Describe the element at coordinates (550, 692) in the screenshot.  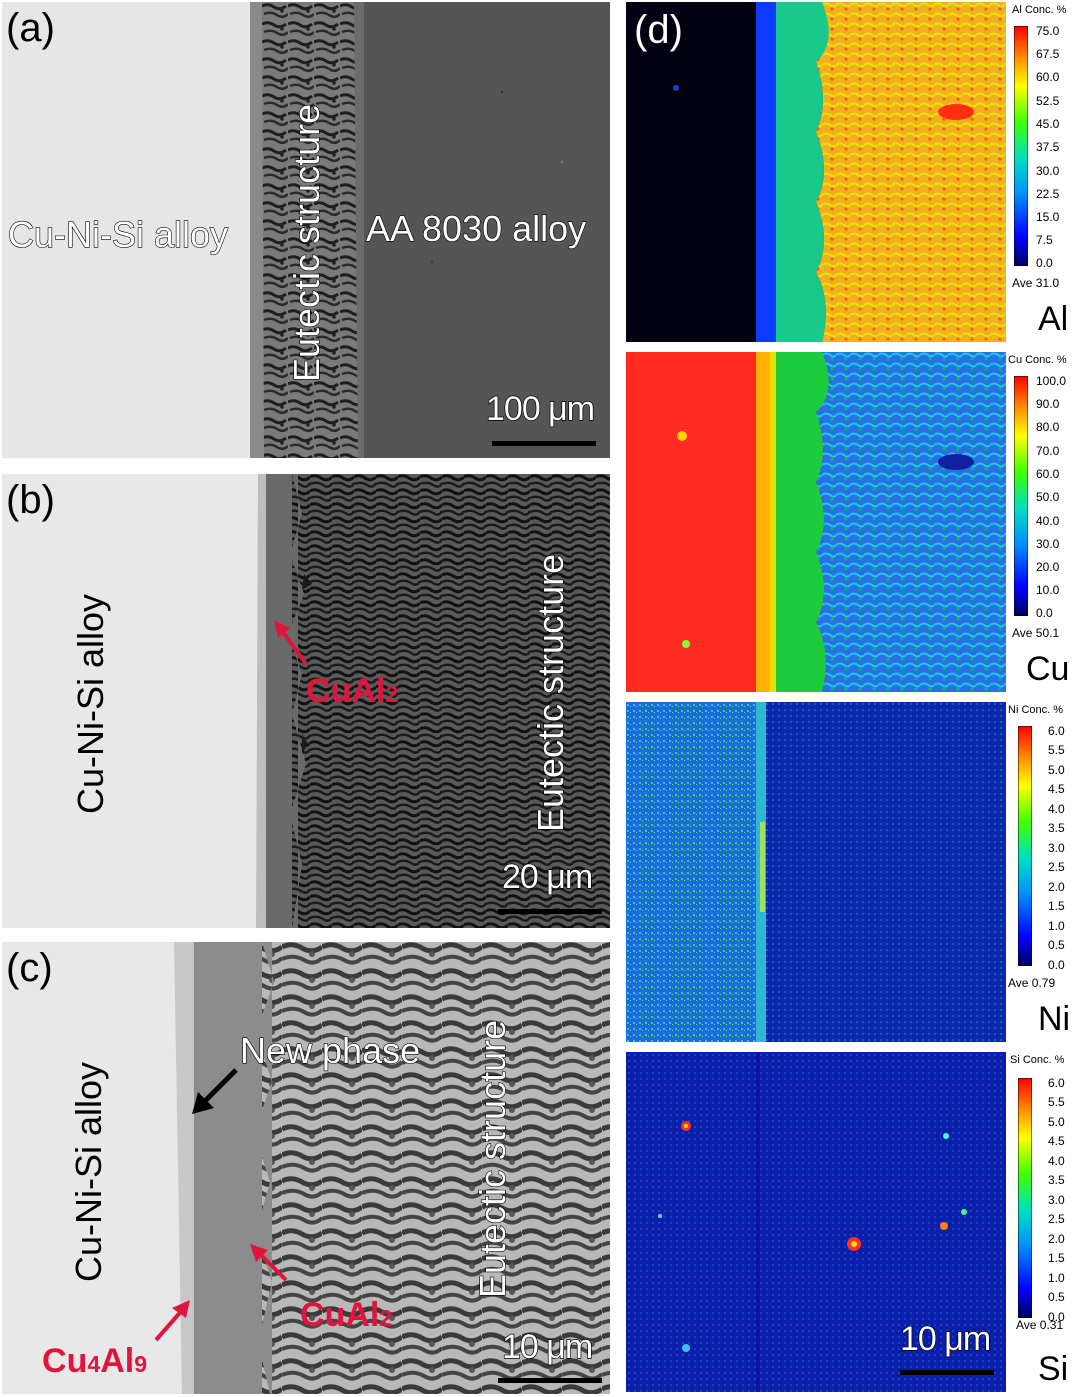
I see `eutectic-region-label-b: Eutectic structure` at that location.